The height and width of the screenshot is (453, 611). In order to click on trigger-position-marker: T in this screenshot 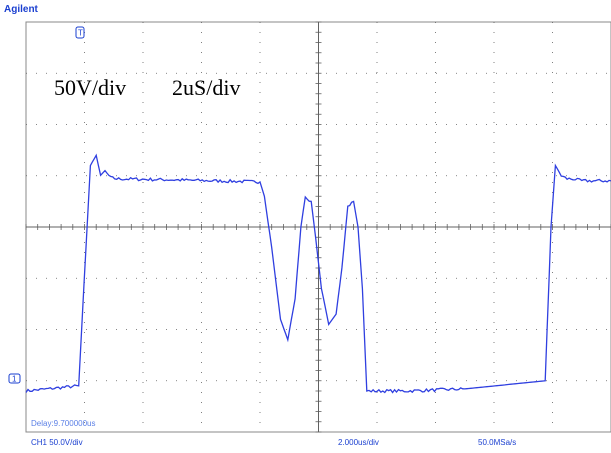, I will do `click(80, 32)`.